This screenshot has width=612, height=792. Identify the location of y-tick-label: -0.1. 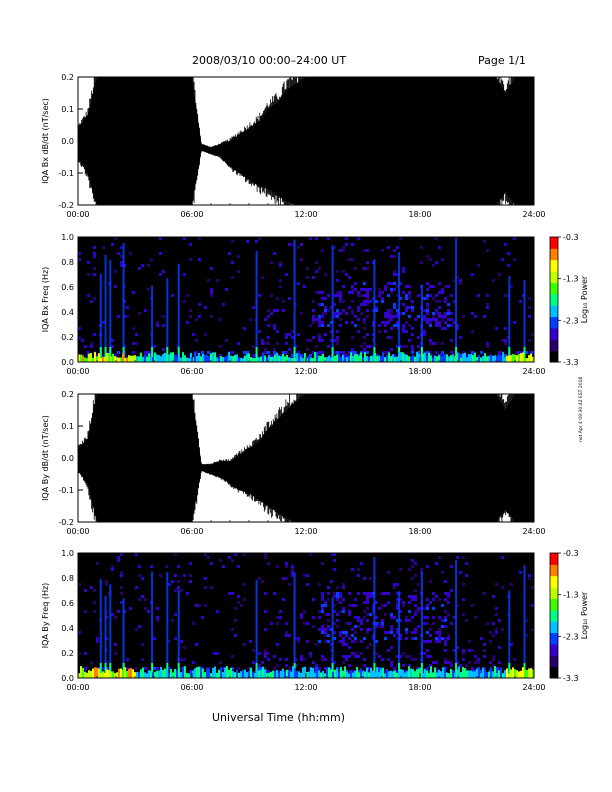
(66, 490).